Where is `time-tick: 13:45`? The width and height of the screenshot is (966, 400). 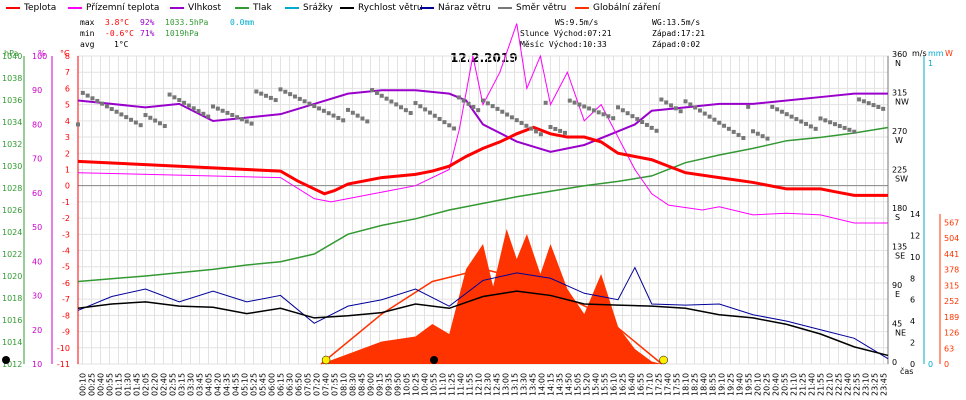
time-tick: 13:45 is located at coordinates (533, 384).